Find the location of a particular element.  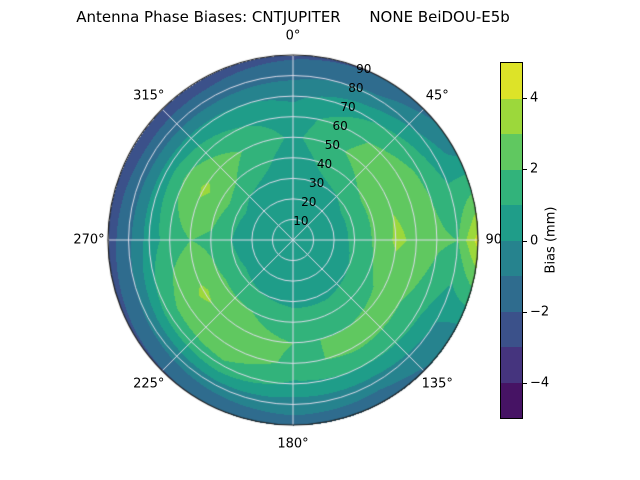

radial-tick-label: 60 is located at coordinates (340, 126).